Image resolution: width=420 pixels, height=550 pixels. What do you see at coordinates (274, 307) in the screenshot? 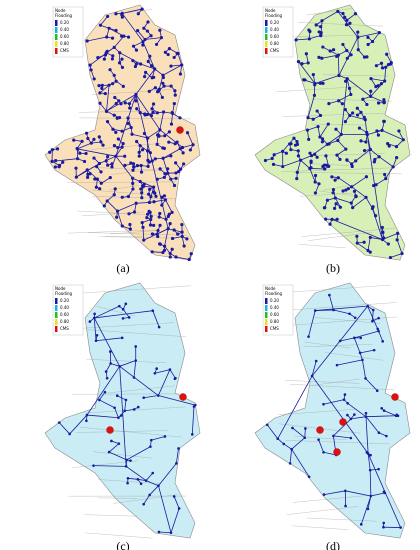
I see `legend-label: 0.40` at bounding box center [274, 307].